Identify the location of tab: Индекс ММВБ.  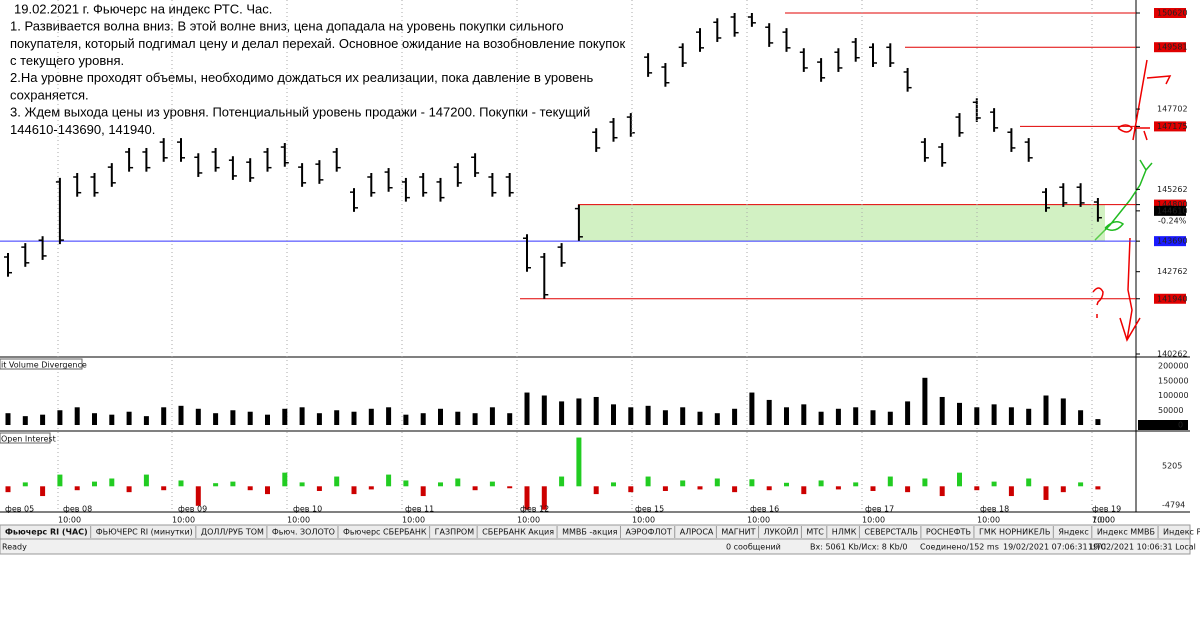
(1126, 532).